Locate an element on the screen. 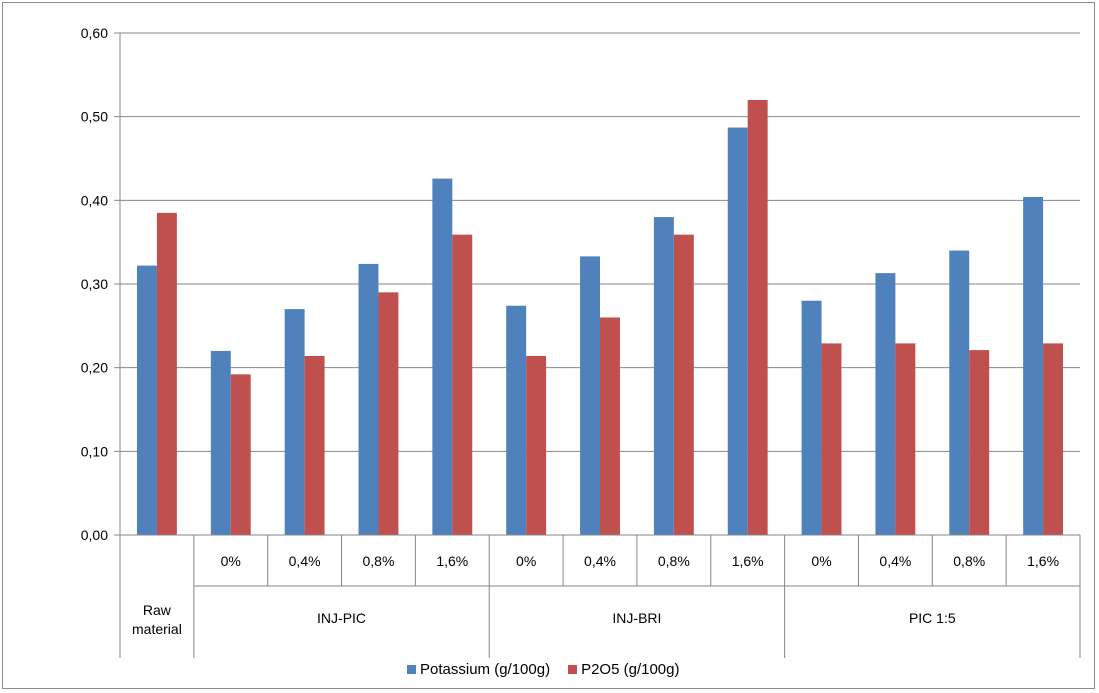  y-tick-label: 0,30 is located at coordinates (94, 284).